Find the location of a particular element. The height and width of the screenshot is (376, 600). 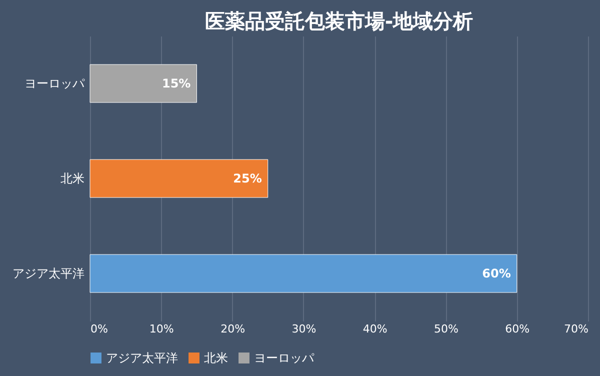

data-label: 60% is located at coordinates (496, 273).